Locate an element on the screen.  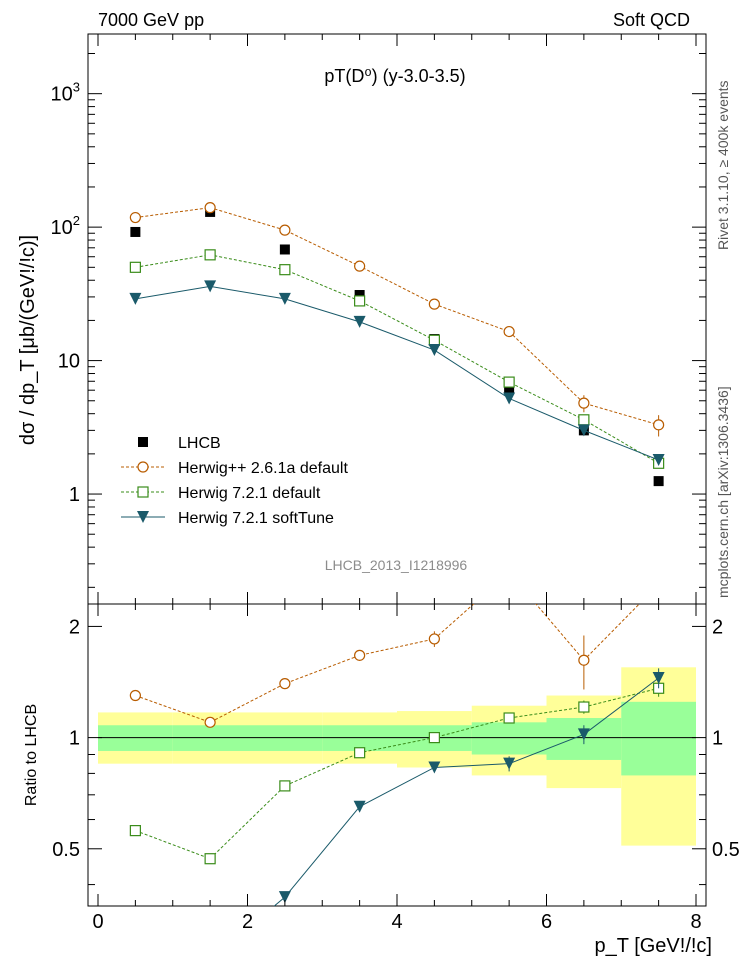
rivet-version-label: Rivet 3.1.10, ≥ 400k events is located at coordinates (723, 165).